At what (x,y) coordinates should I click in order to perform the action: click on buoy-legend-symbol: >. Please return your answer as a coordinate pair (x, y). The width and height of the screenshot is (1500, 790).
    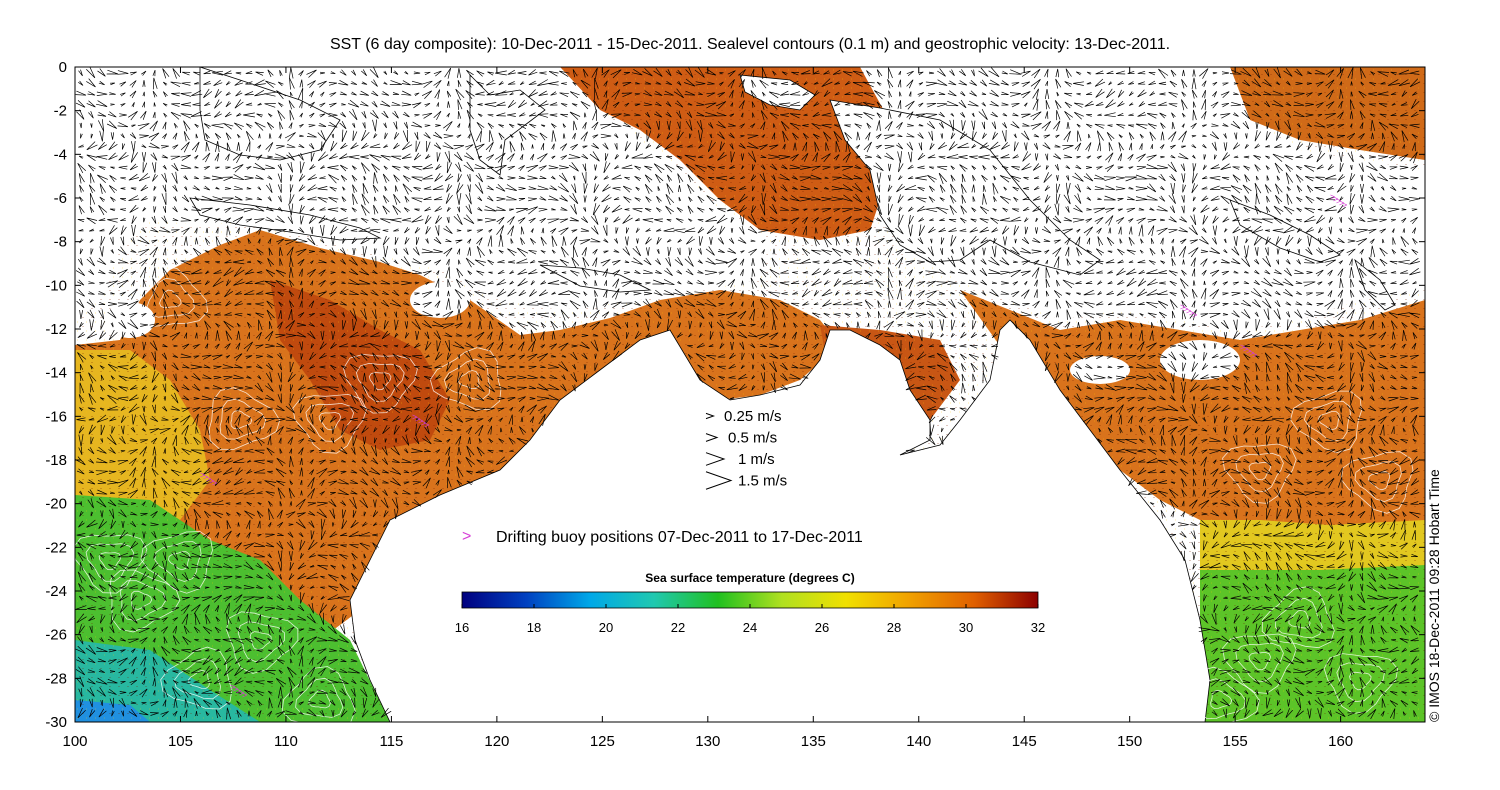
    Looking at the image, I should click on (466, 536).